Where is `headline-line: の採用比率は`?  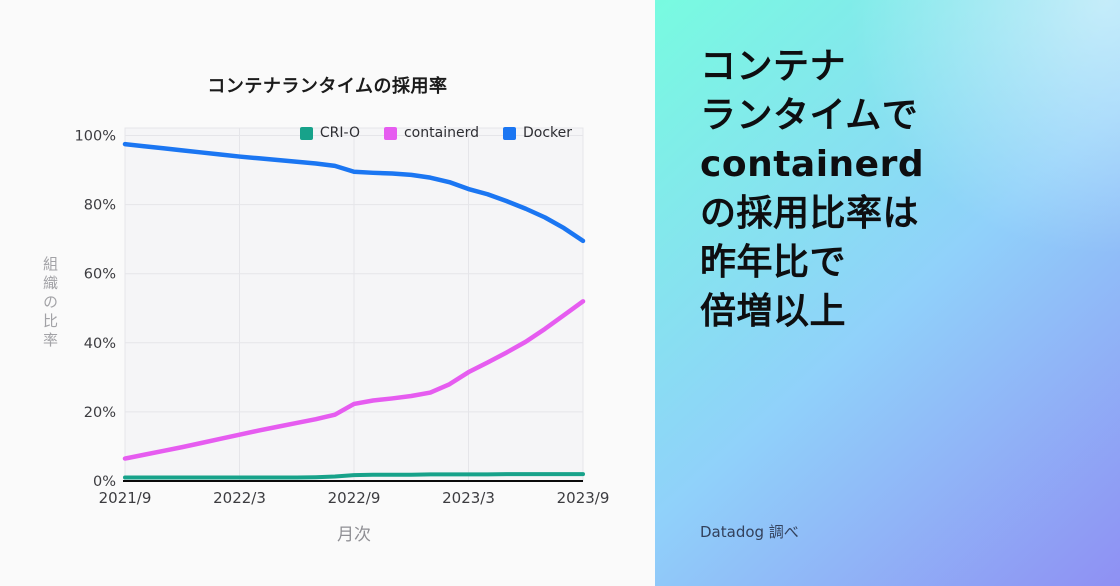
headline-line: の採用比率は is located at coordinates (810, 213).